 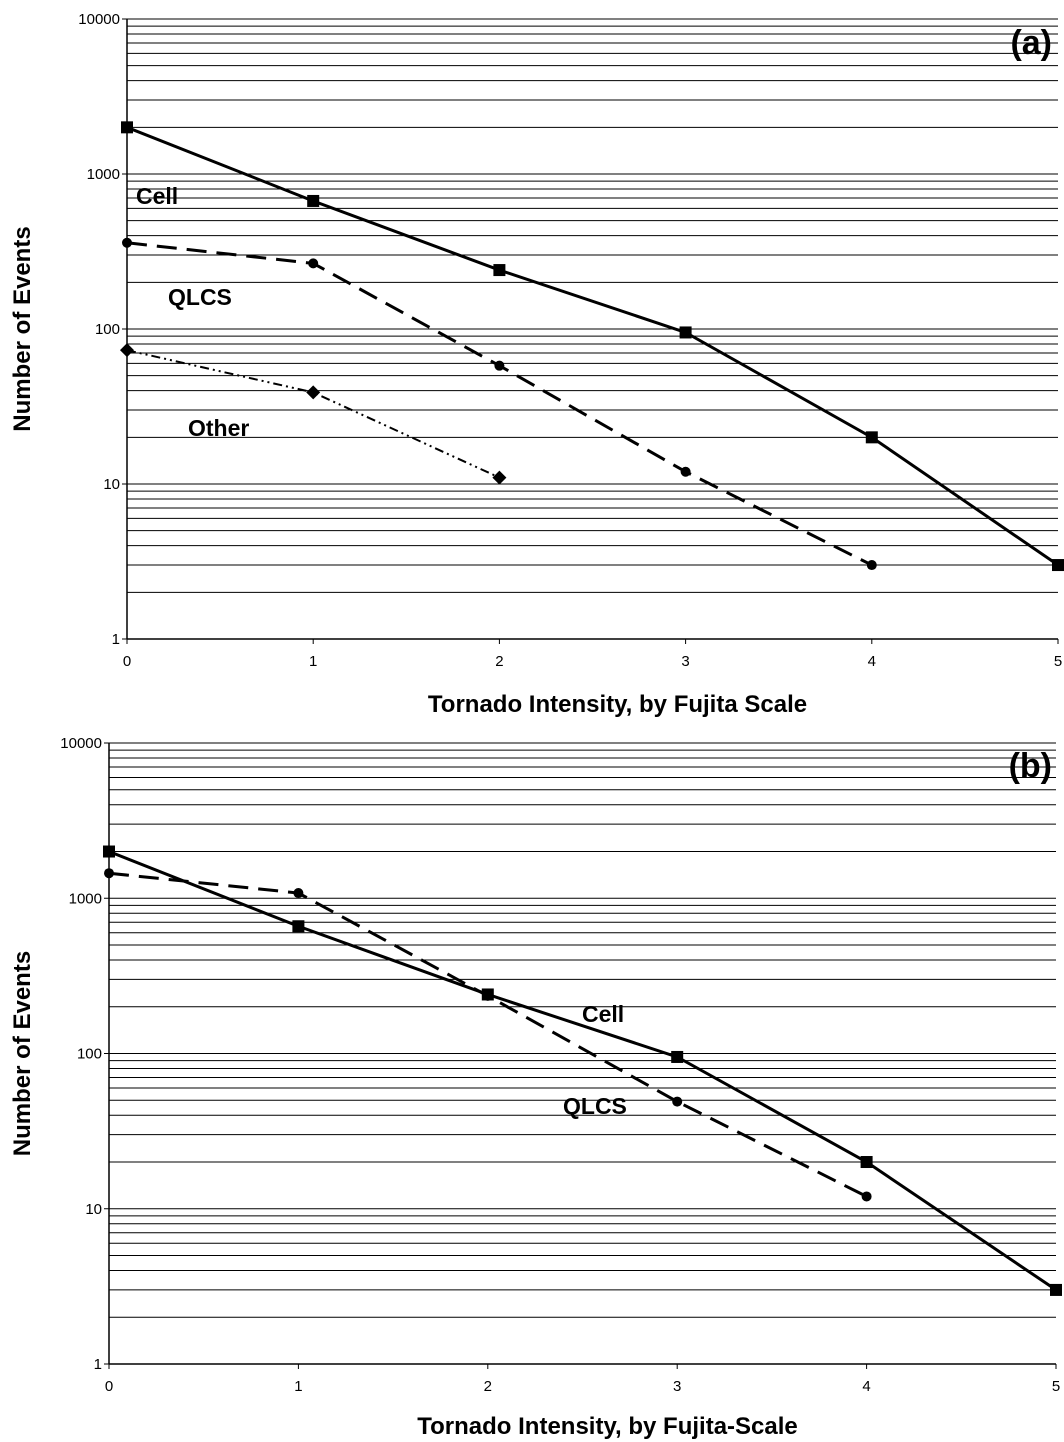 What do you see at coordinates (218, 428) in the screenshot?
I see `series-label: Other` at bounding box center [218, 428].